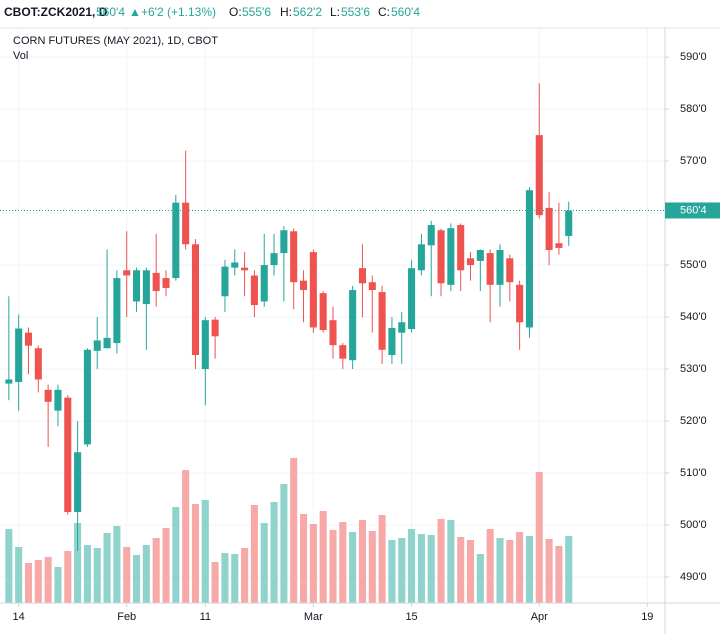  I want to click on c-label: C:, so click(384, 12).